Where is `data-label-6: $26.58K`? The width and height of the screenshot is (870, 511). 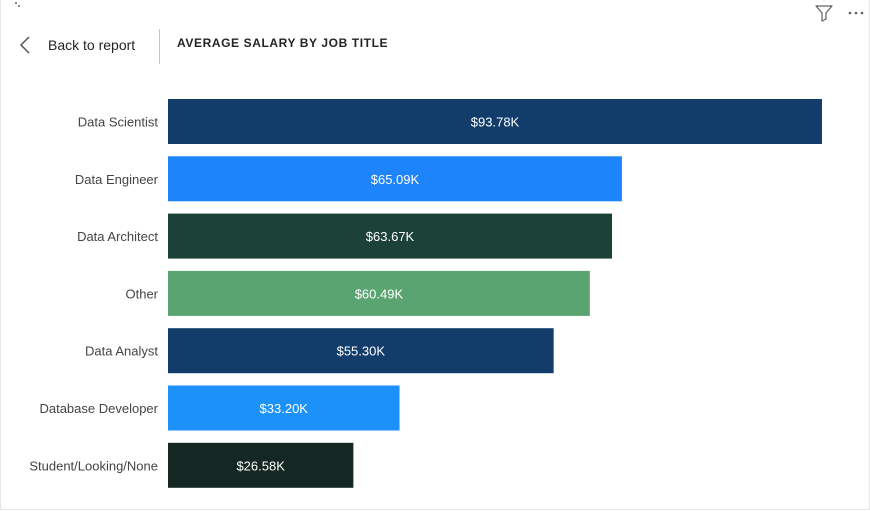
data-label-6: $26.58K is located at coordinates (260, 465).